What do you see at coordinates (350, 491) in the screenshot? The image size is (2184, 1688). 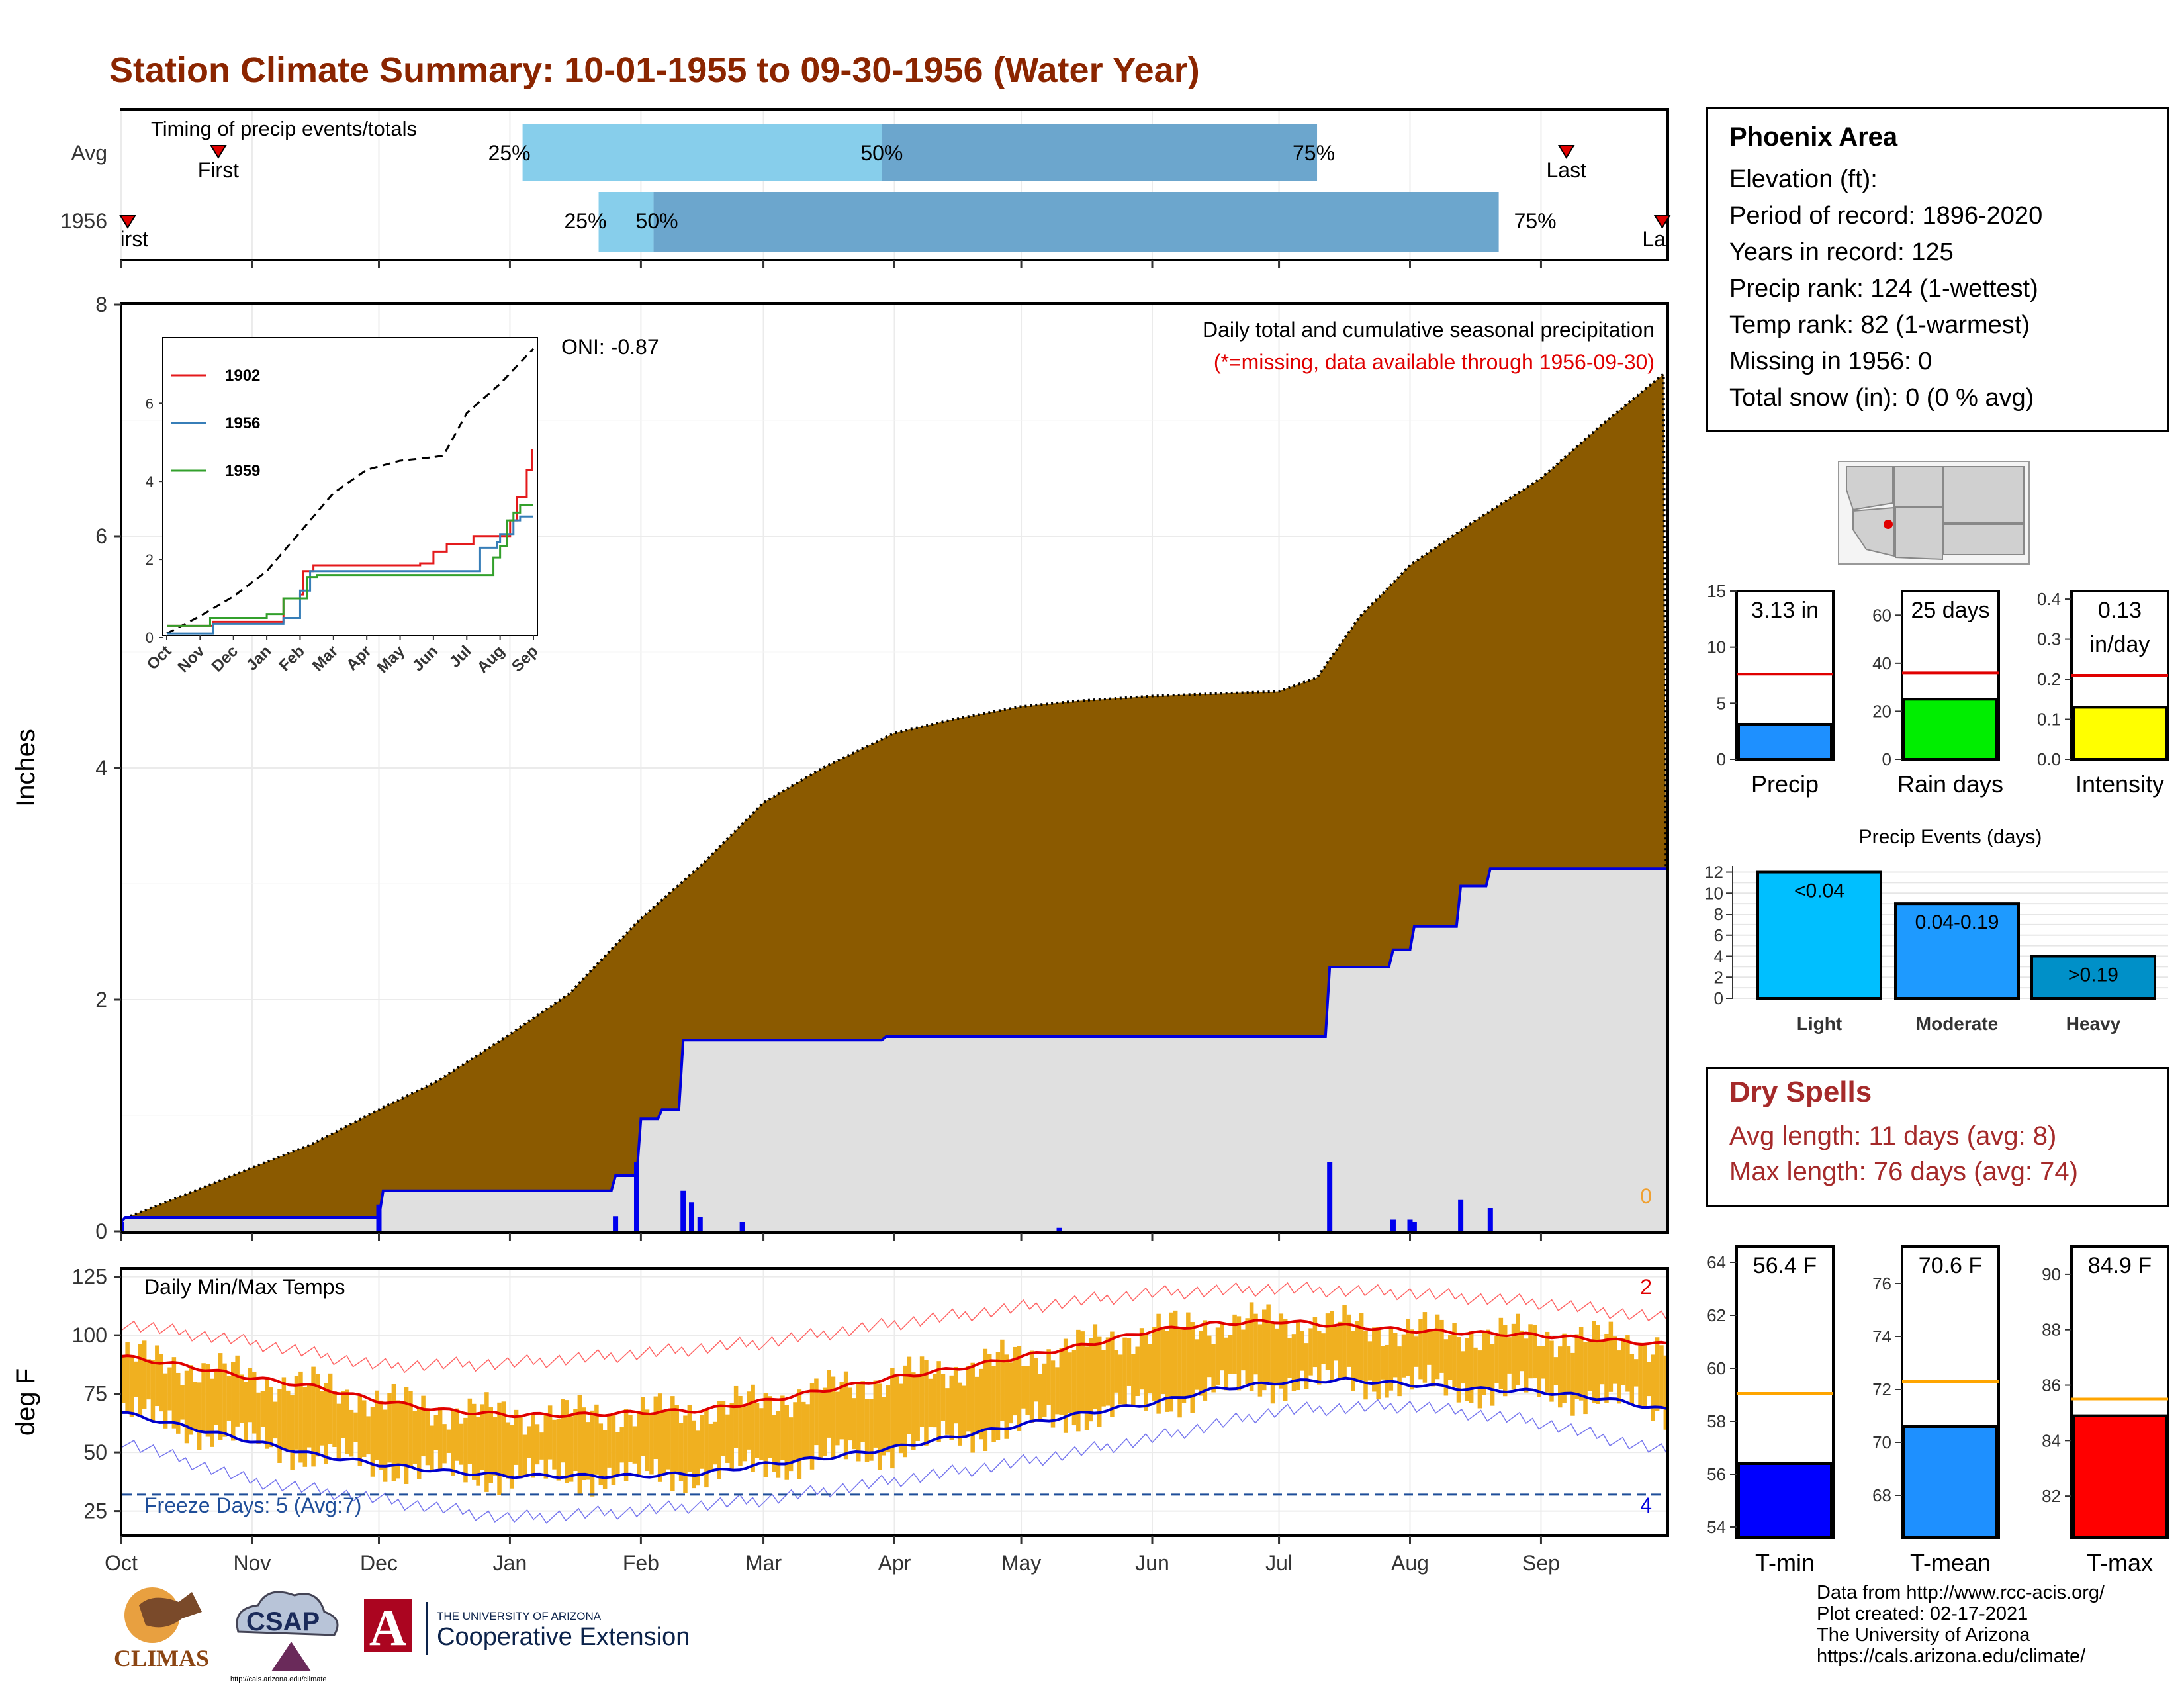 I see `inset-avg-line` at bounding box center [350, 491].